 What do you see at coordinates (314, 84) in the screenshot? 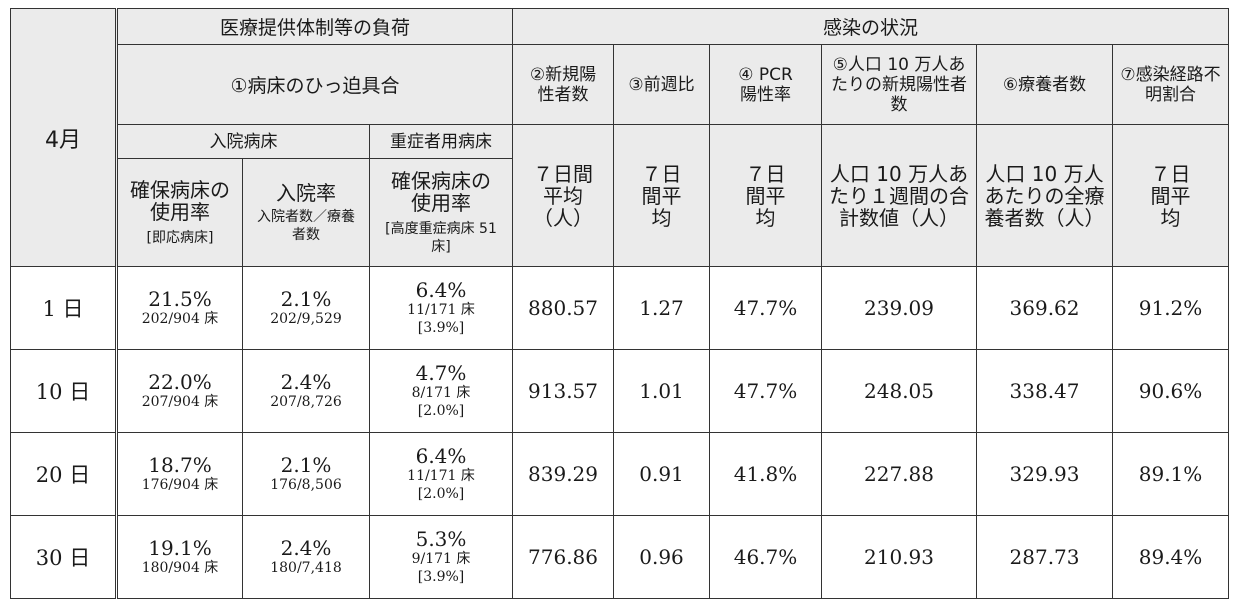
I see `bed-group-header: ①病床のひっ迫具合` at bounding box center [314, 84].